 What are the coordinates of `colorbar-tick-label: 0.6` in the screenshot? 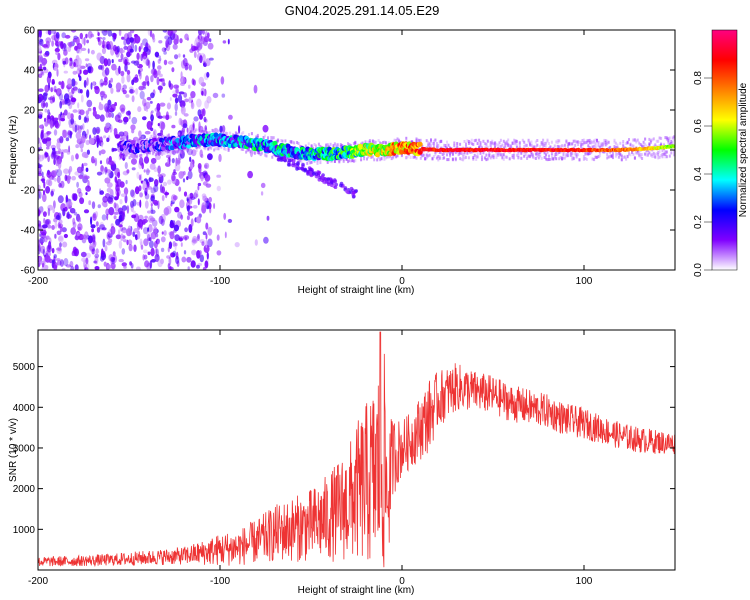 It's located at (698, 126).